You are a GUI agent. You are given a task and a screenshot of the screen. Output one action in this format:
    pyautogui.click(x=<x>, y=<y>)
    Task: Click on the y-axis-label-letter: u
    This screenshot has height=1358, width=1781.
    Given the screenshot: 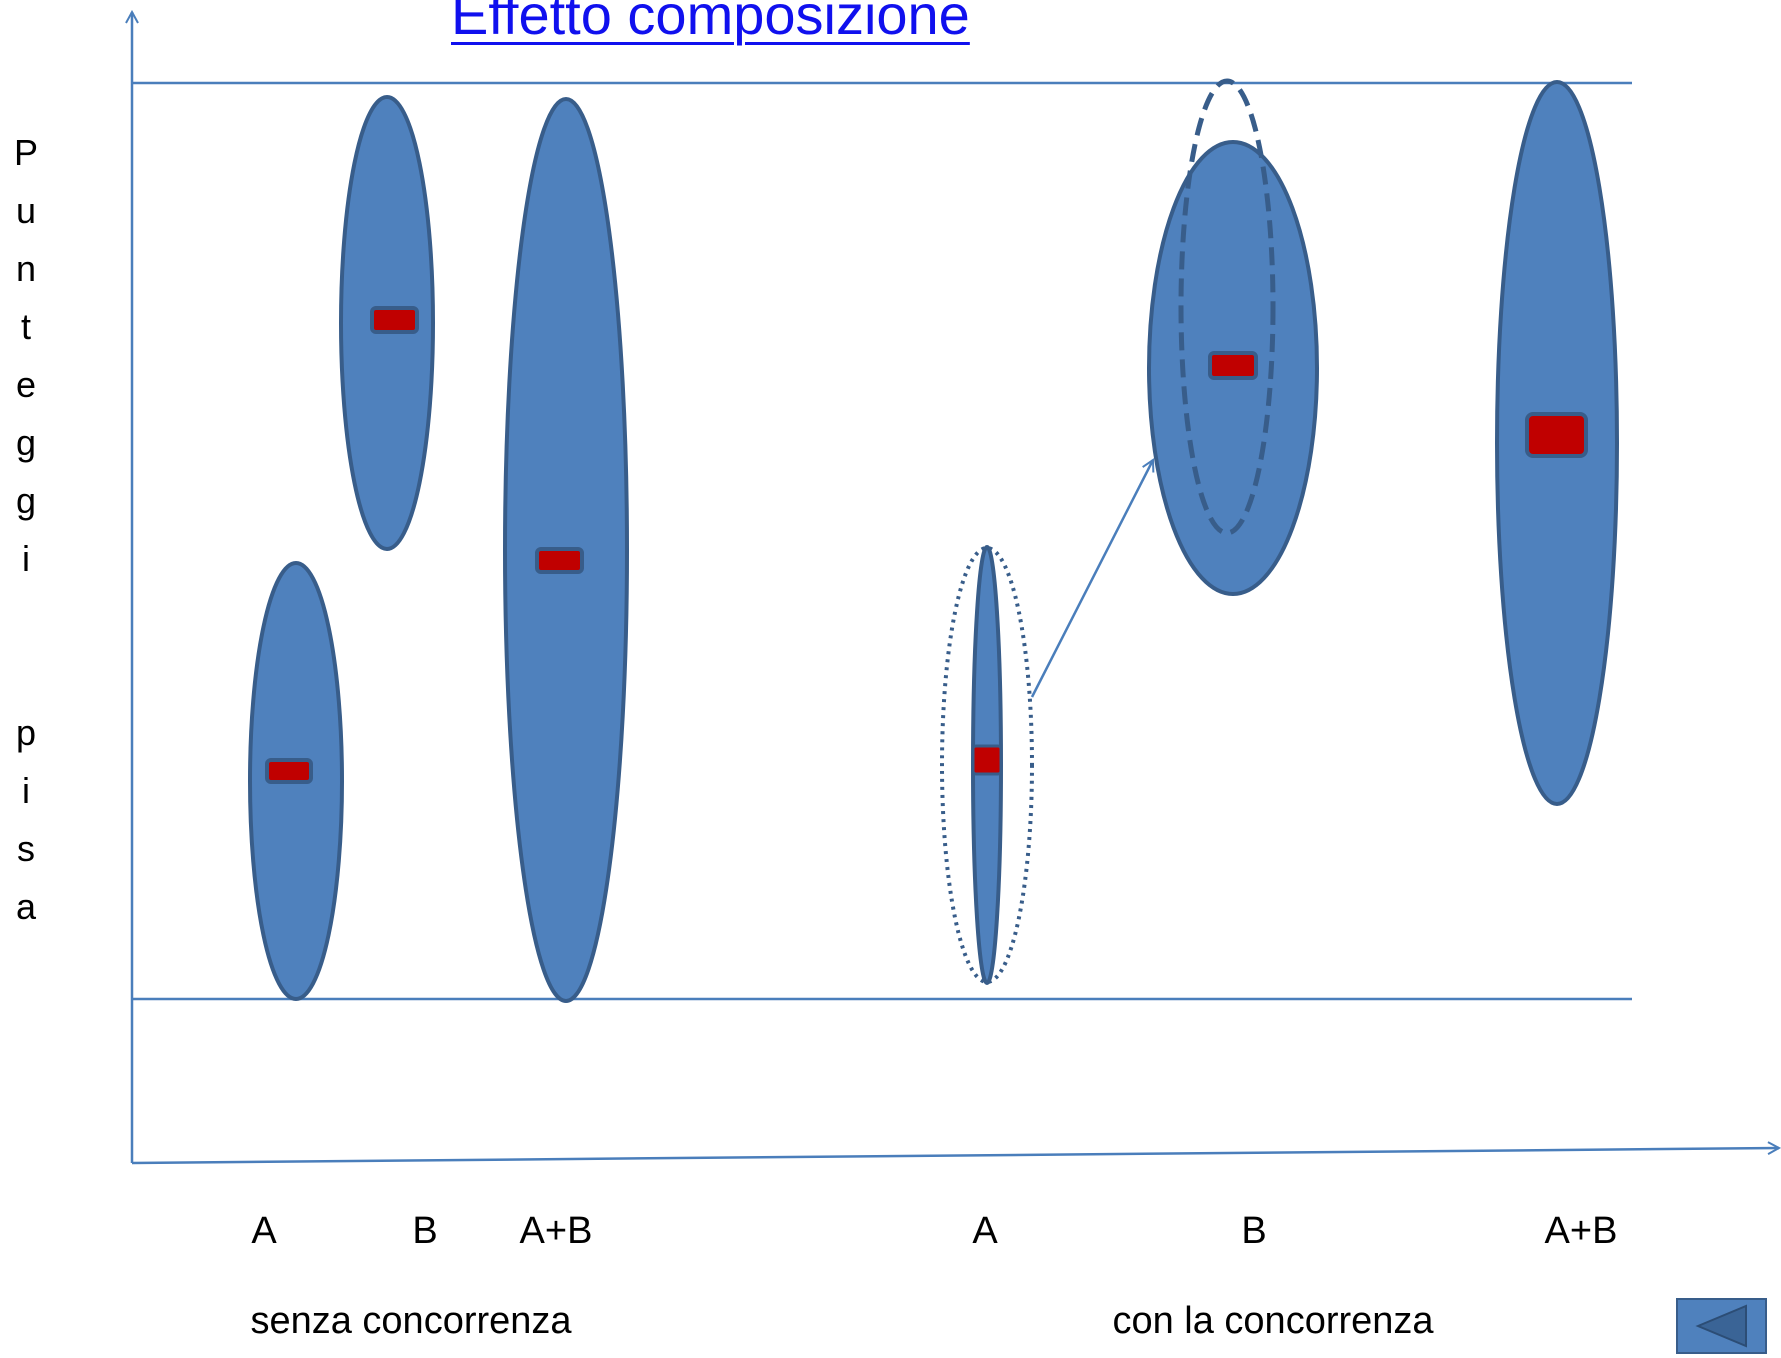 What is the action you would take?
    pyautogui.click(x=26, y=210)
    